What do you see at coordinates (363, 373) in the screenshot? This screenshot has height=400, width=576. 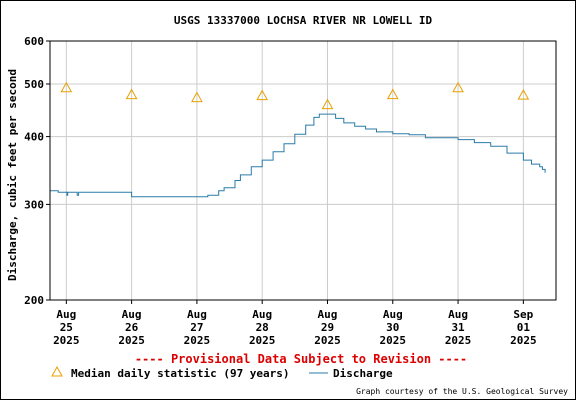 I see `legend-discharge-label: Discharge` at bounding box center [363, 373].